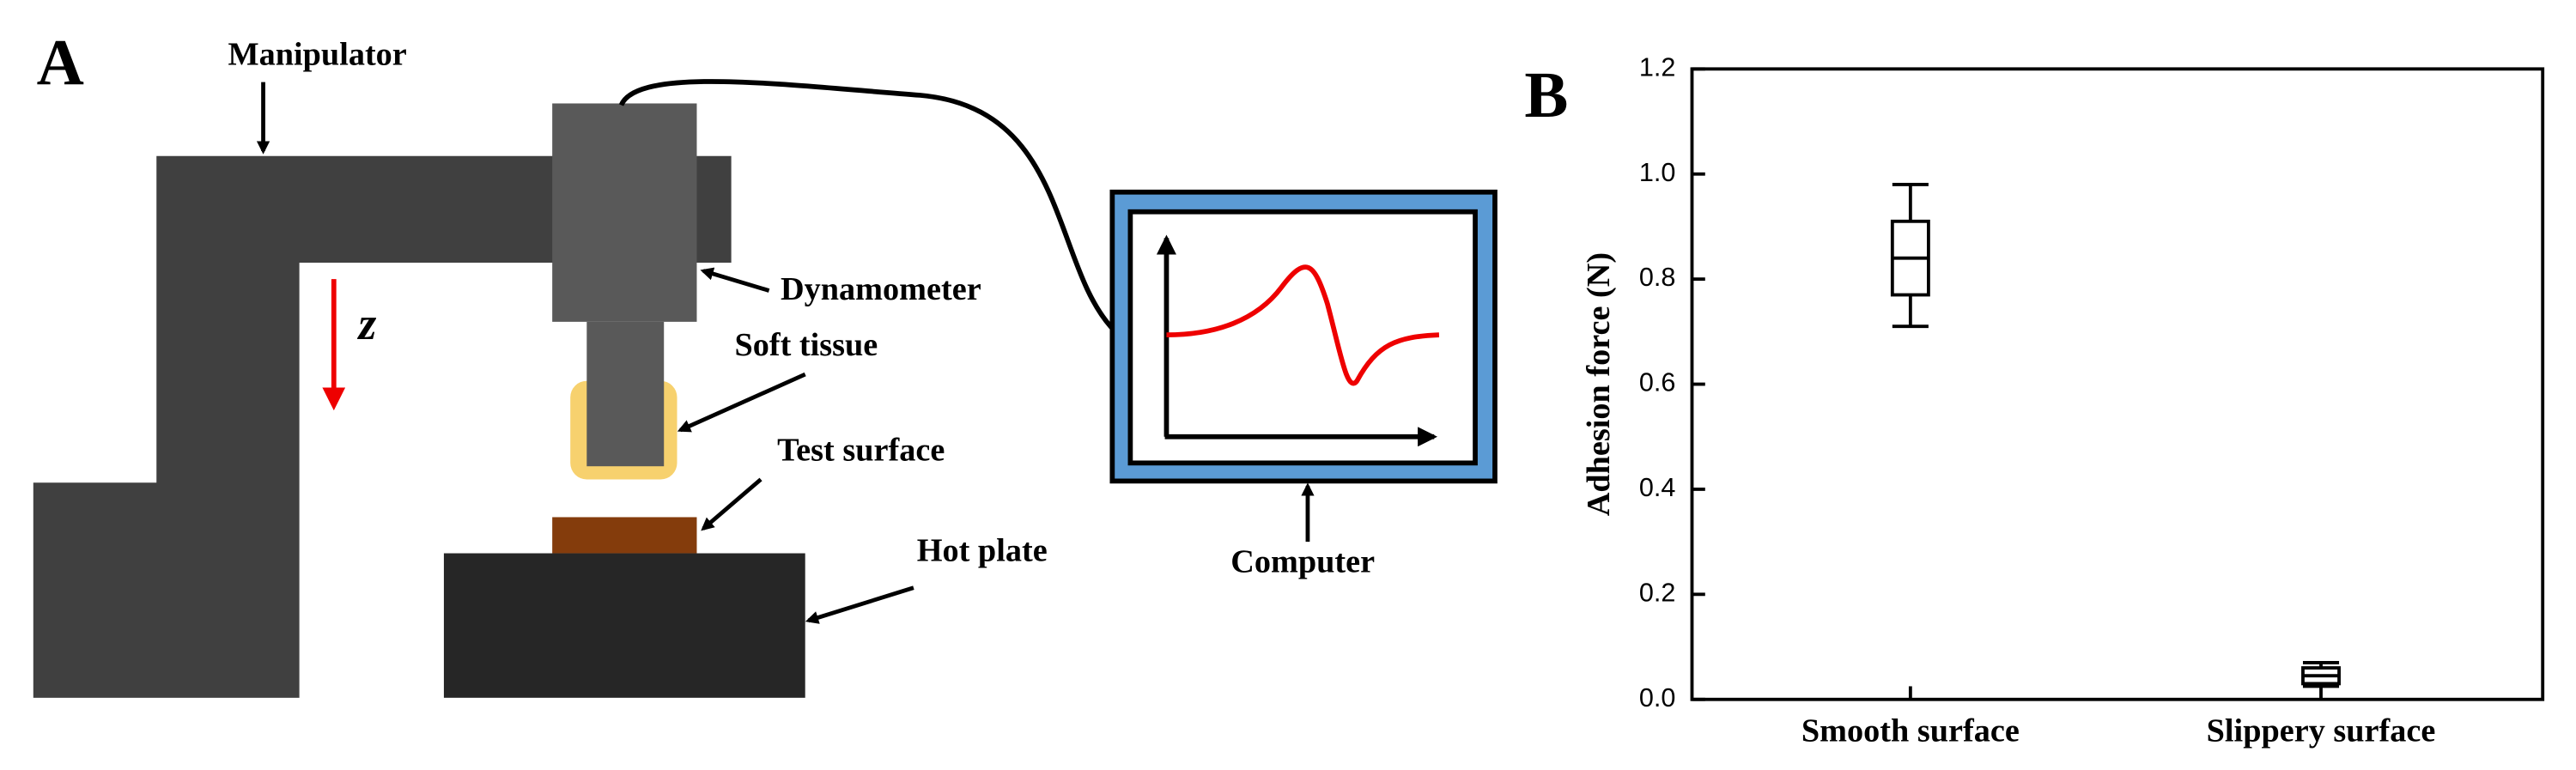  I want to click on probe, so click(625, 394).